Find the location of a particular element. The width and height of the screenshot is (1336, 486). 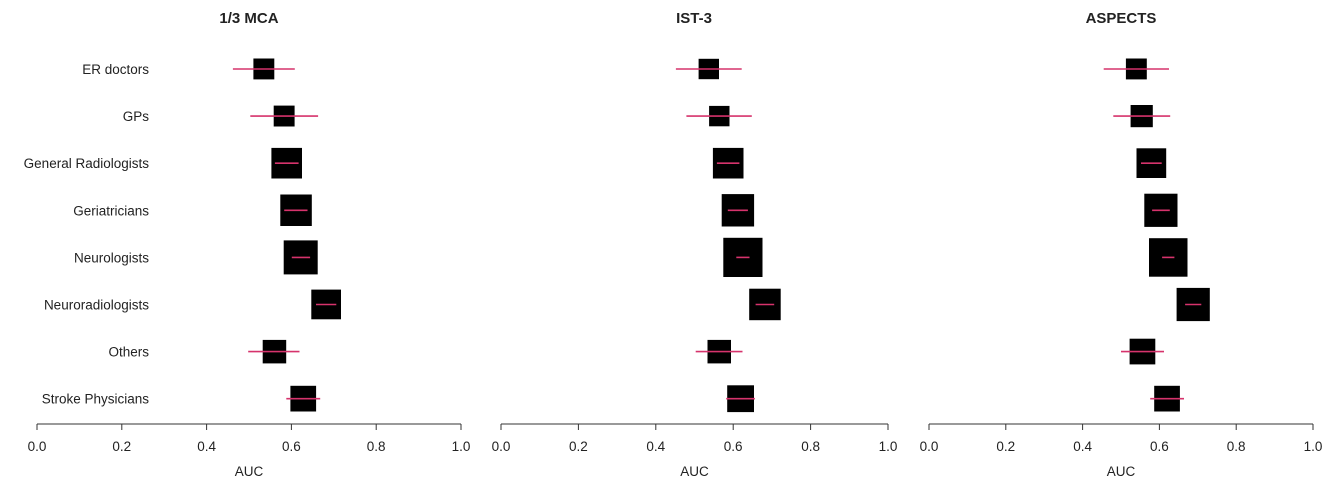

category-label: Neurologists is located at coordinates (111, 257).